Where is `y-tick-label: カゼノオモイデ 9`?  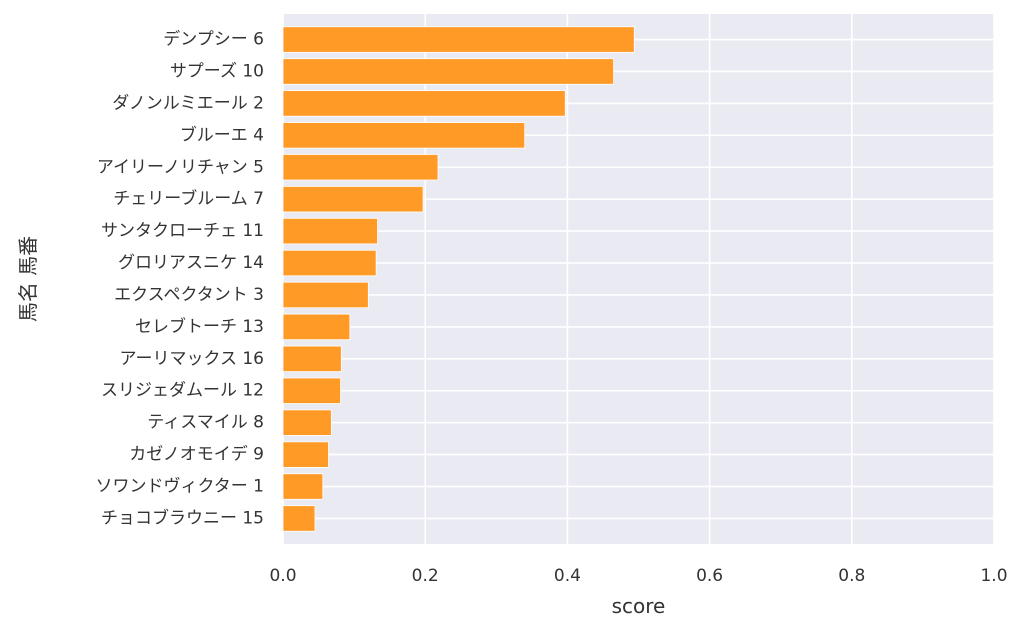
y-tick-label: カゼノオモイデ 9 is located at coordinates (196, 454).